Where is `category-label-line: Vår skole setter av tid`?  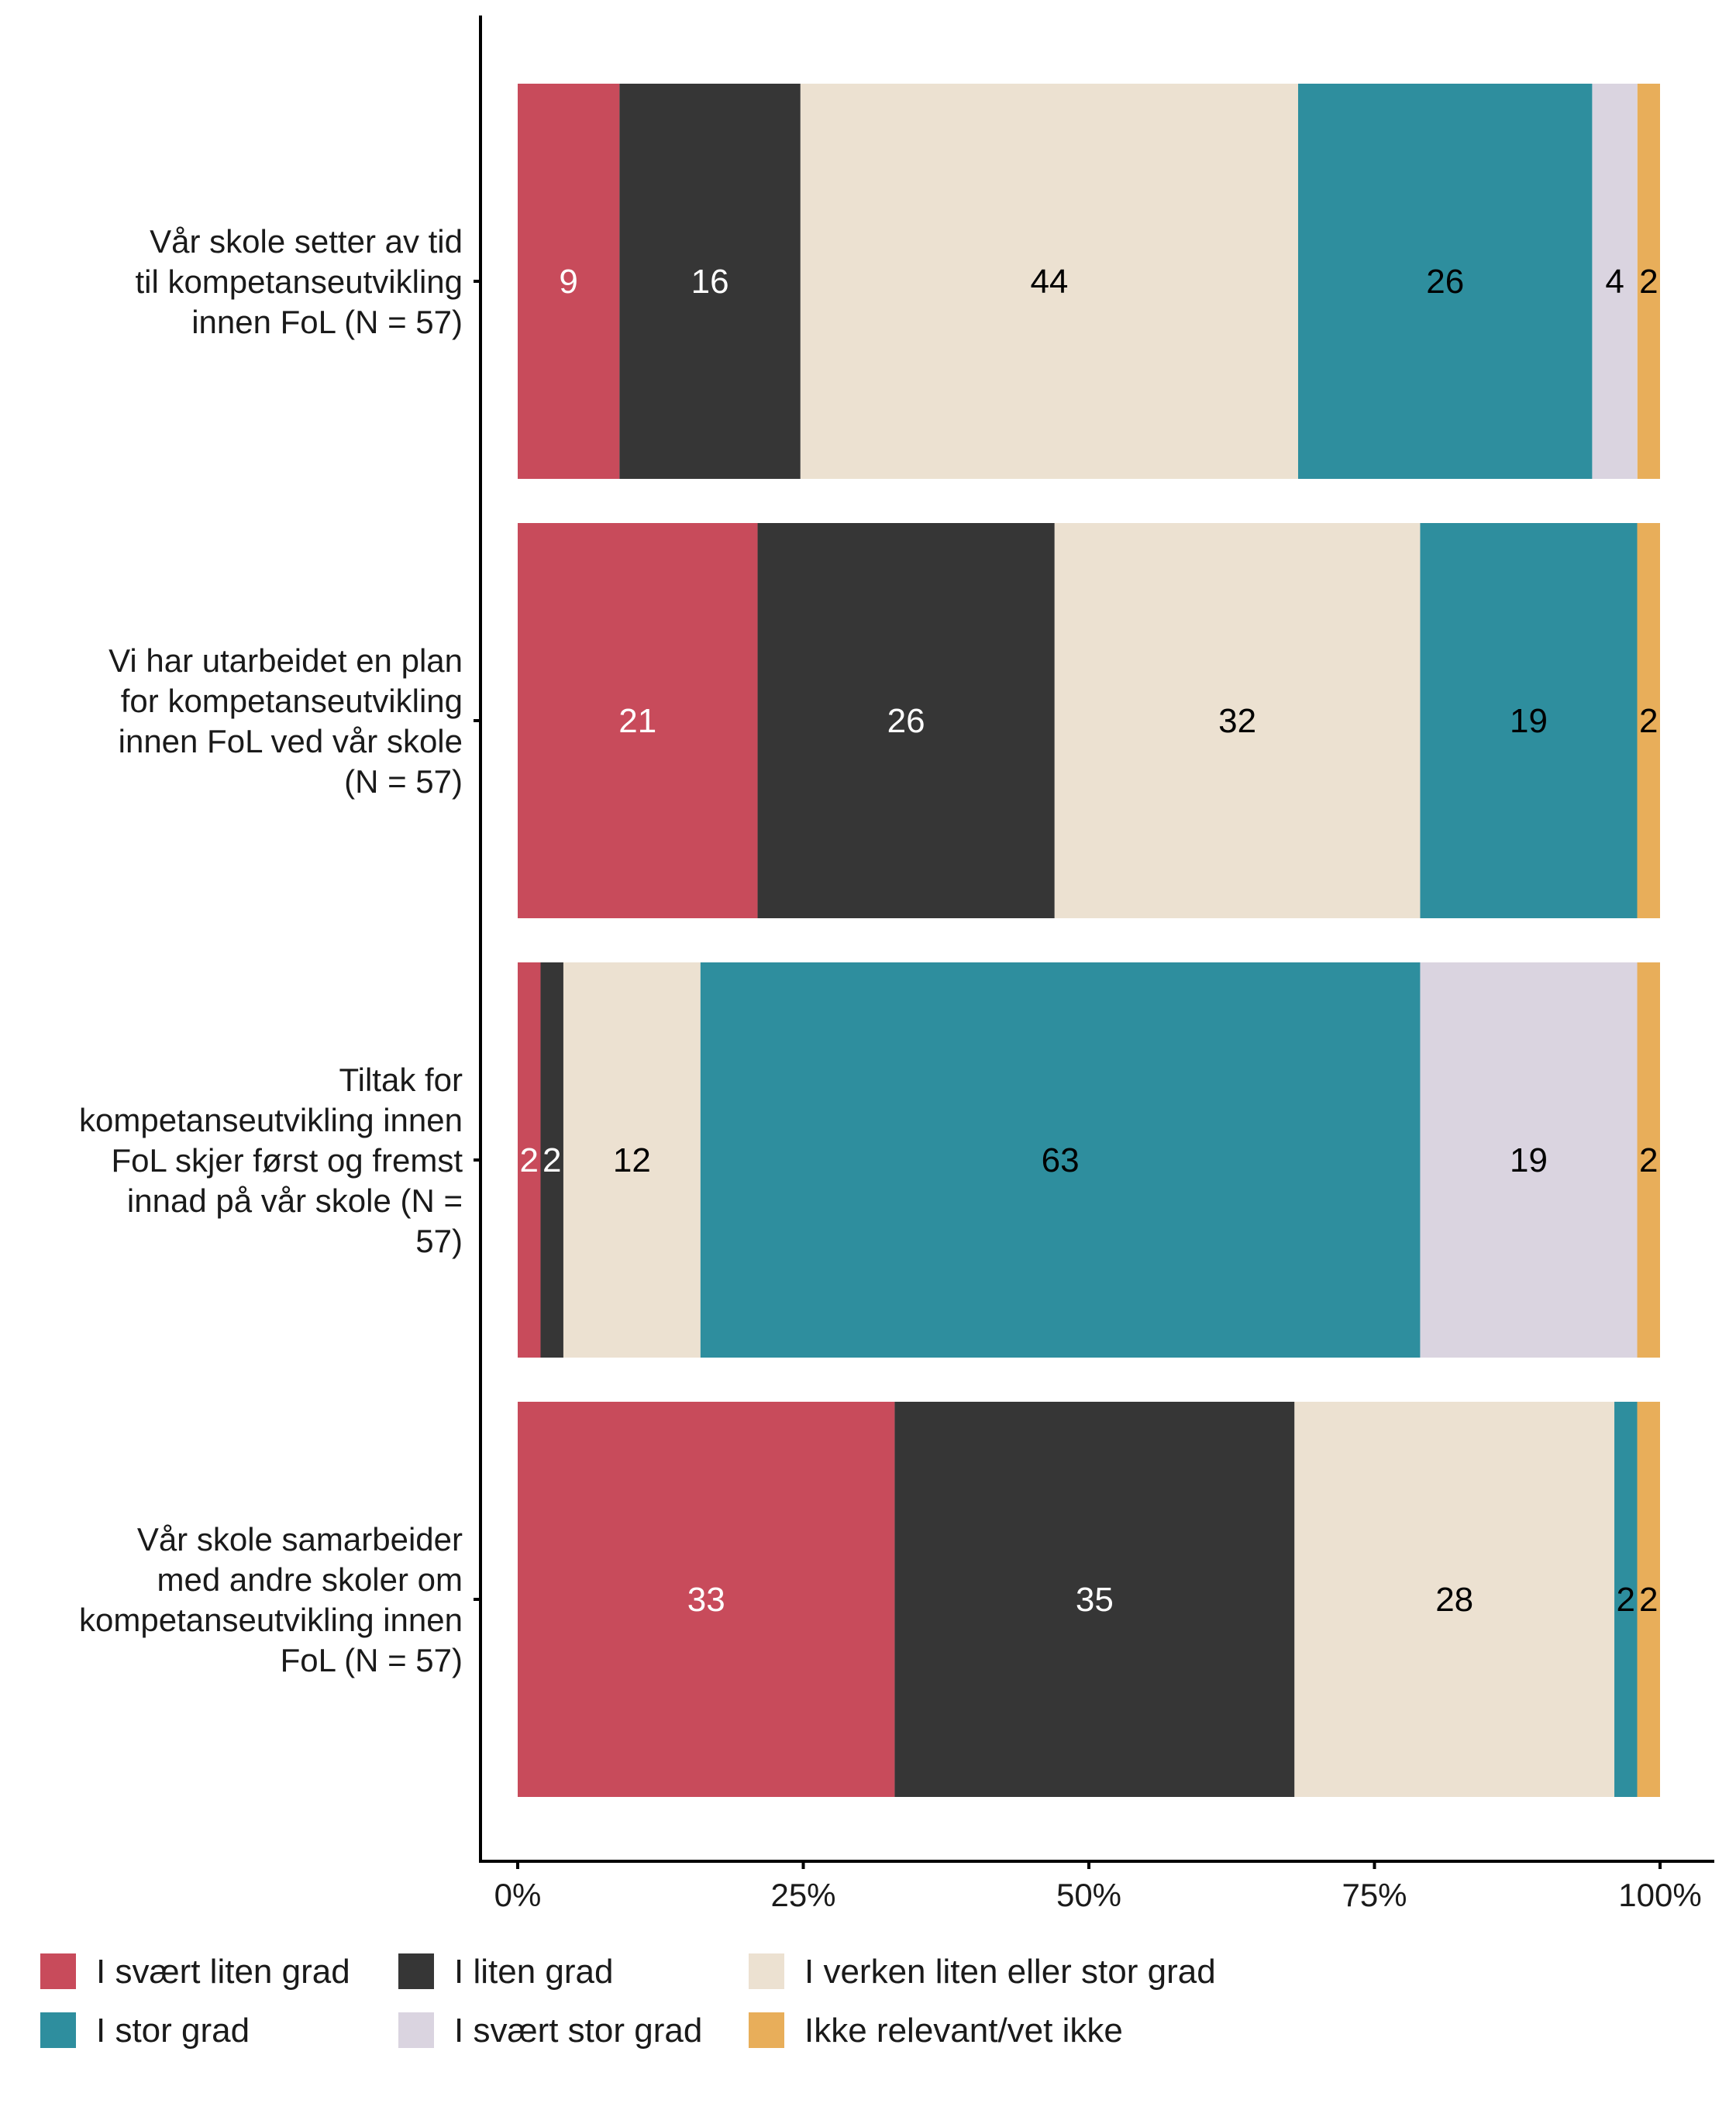 category-label-line: Vår skole setter av tid is located at coordinates (306, 241).